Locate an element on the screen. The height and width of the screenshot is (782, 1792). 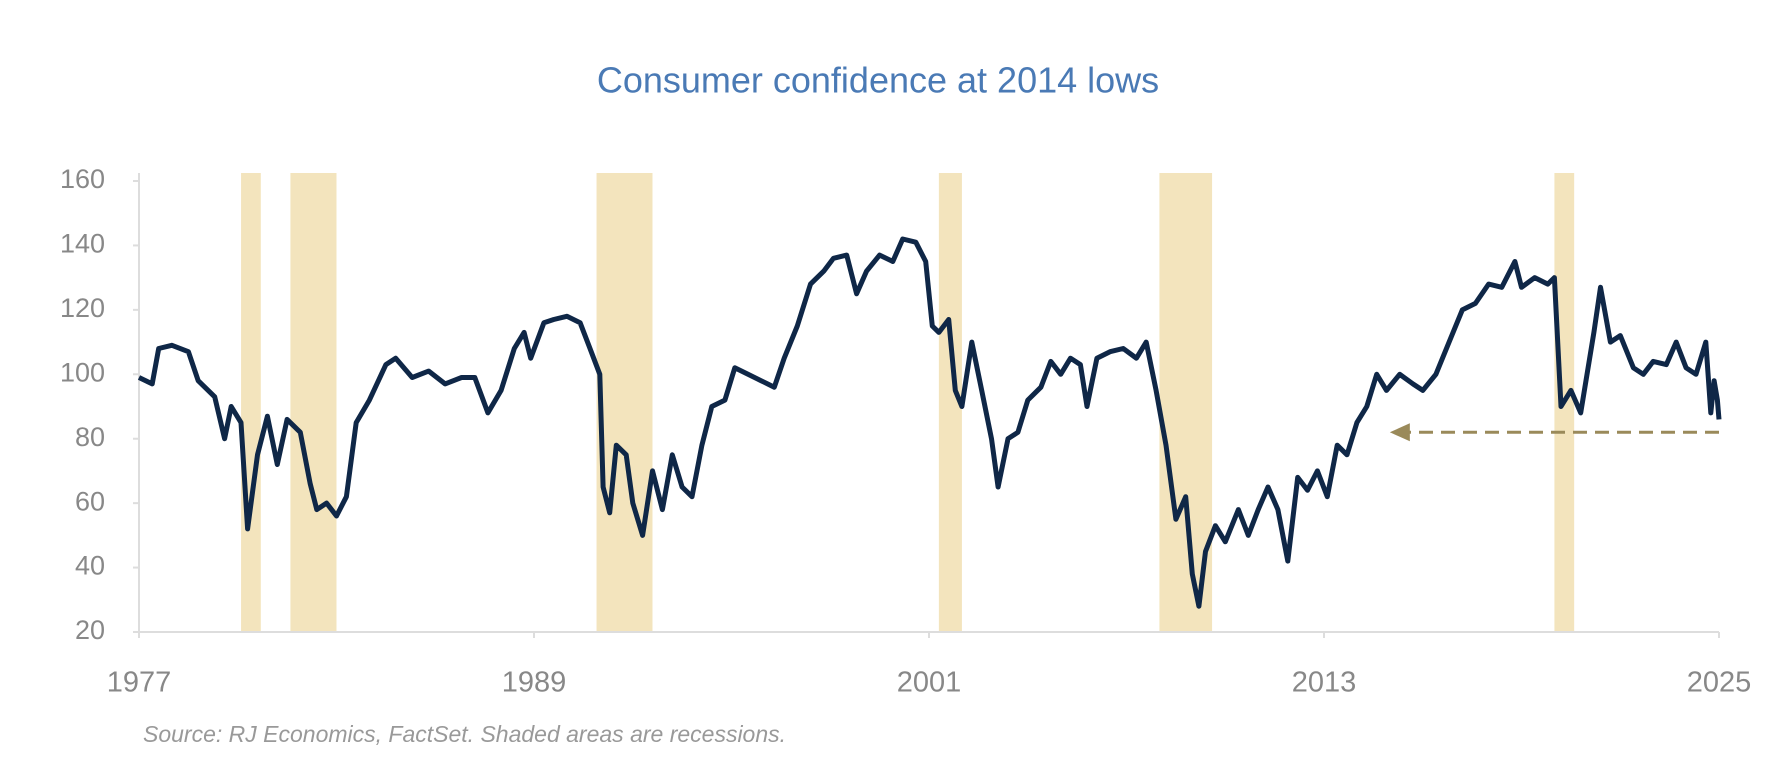
x-tick-label: 1977 is located at coordinates (139, 683).